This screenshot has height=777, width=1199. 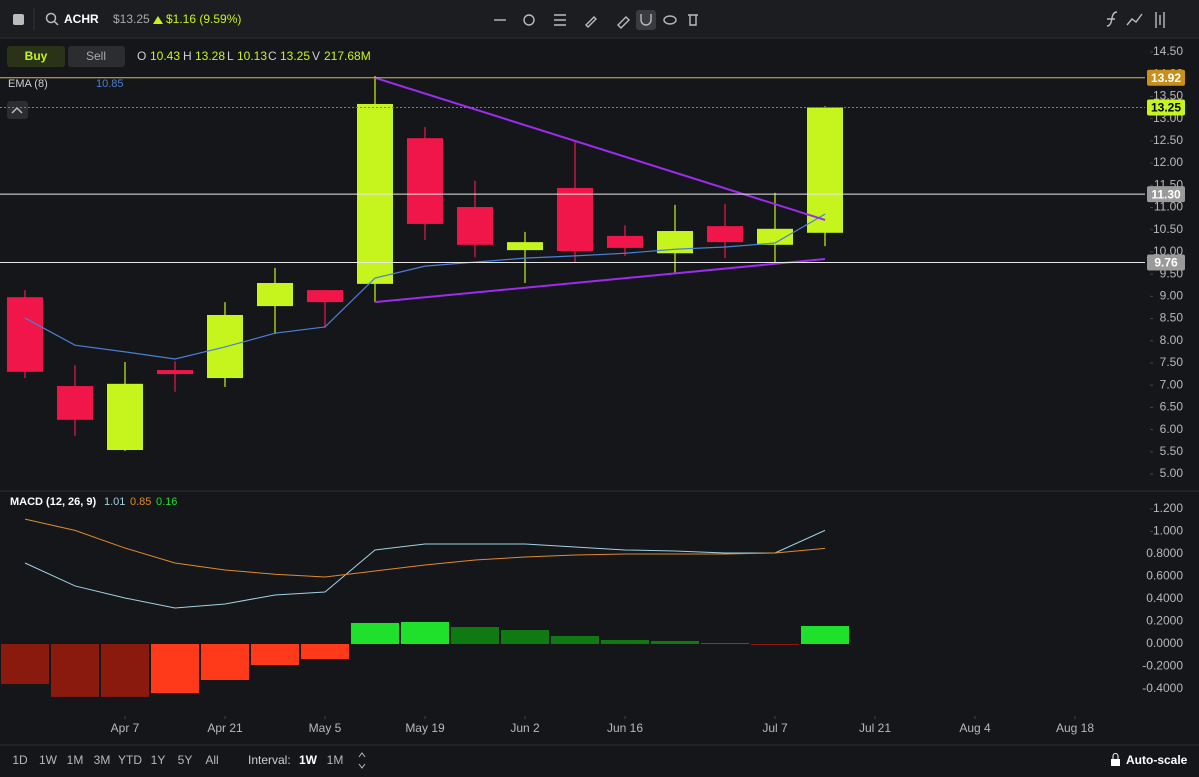 What do you see at coordinates (1172, 295) in the screenshot?
I see `y-tick-label: 9.00` at bounding box center [1172, 295].